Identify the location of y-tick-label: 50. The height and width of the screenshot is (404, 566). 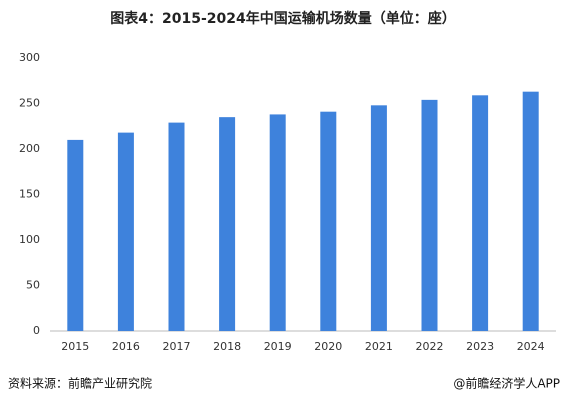
(33, 285).